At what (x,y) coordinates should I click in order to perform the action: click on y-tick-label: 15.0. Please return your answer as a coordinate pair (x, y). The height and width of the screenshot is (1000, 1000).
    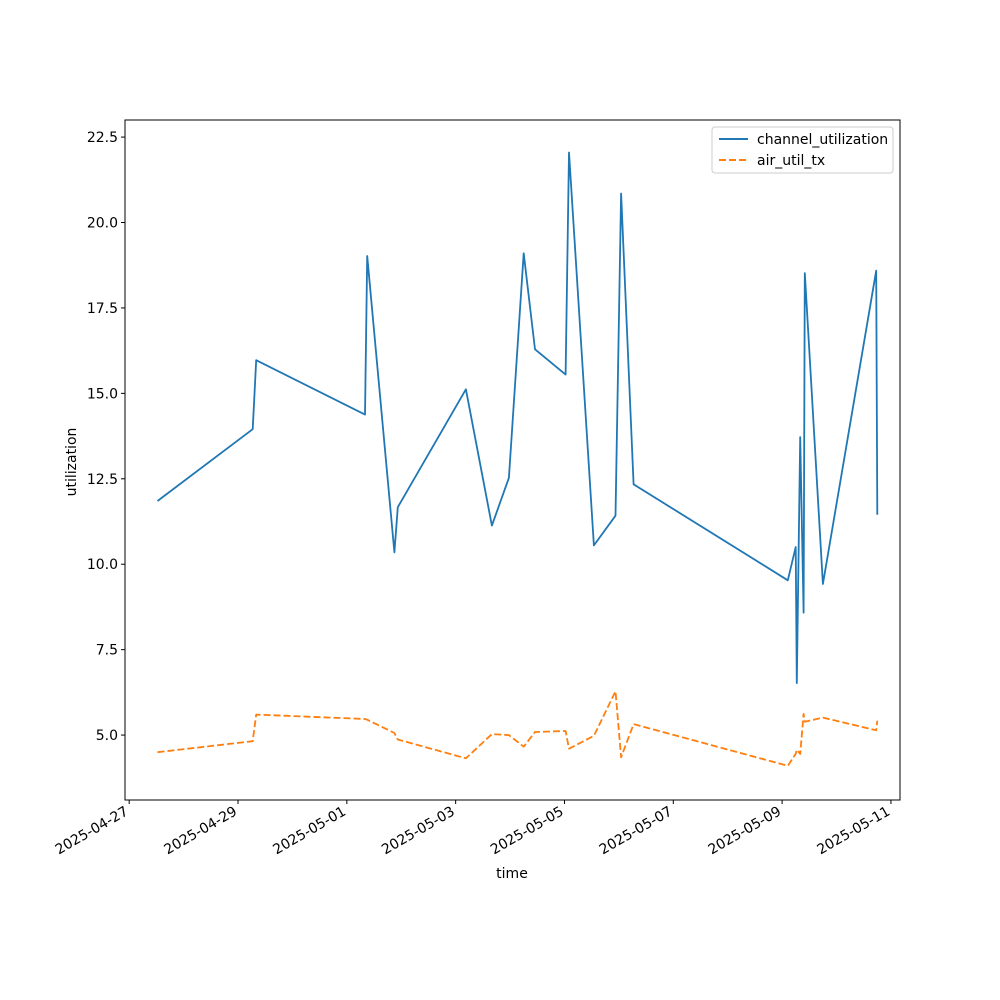
    Looking at the image, I should click on (102, 394).